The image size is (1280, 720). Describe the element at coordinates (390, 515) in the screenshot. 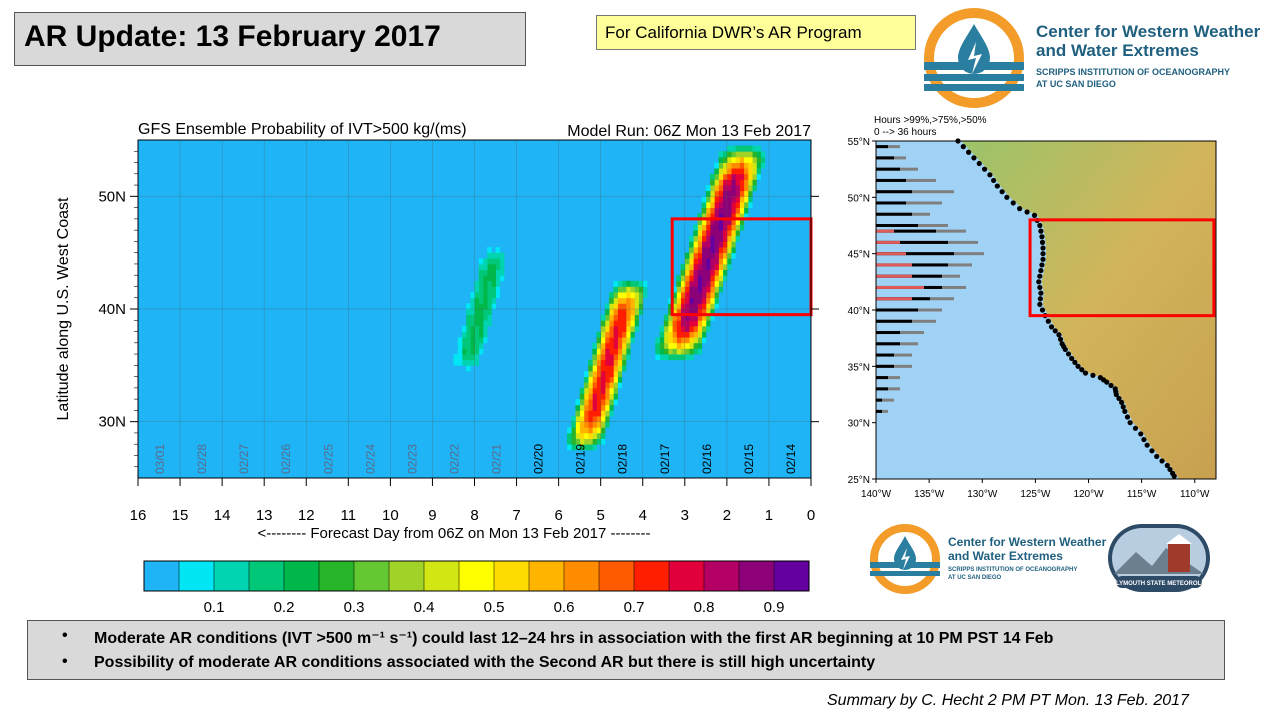

I see `x-tick-label: 10` at that location.